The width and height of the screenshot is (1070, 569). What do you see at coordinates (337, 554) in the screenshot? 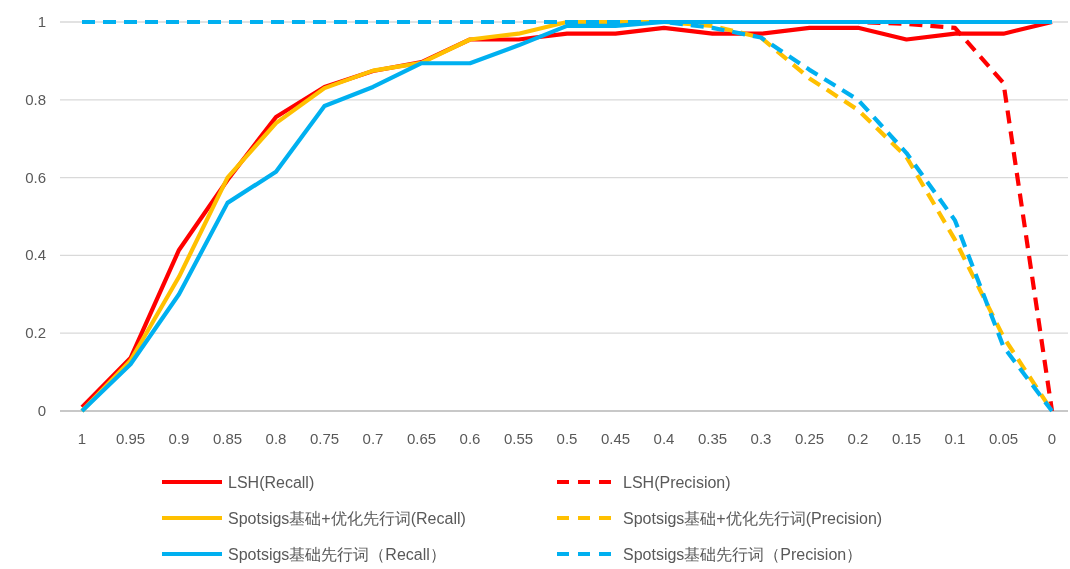
I see `legend-label: Spotsigs基础先行词（Recall）` at bounding box center [337, 554].